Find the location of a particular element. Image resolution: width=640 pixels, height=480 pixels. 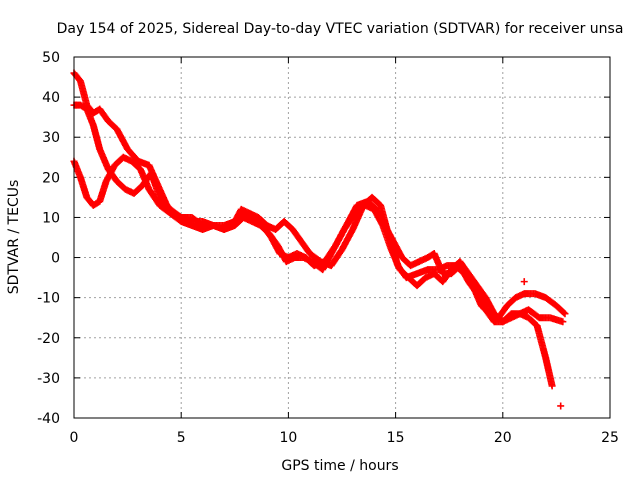

y-tick-label: -30 is located at coordinates (48, 379).